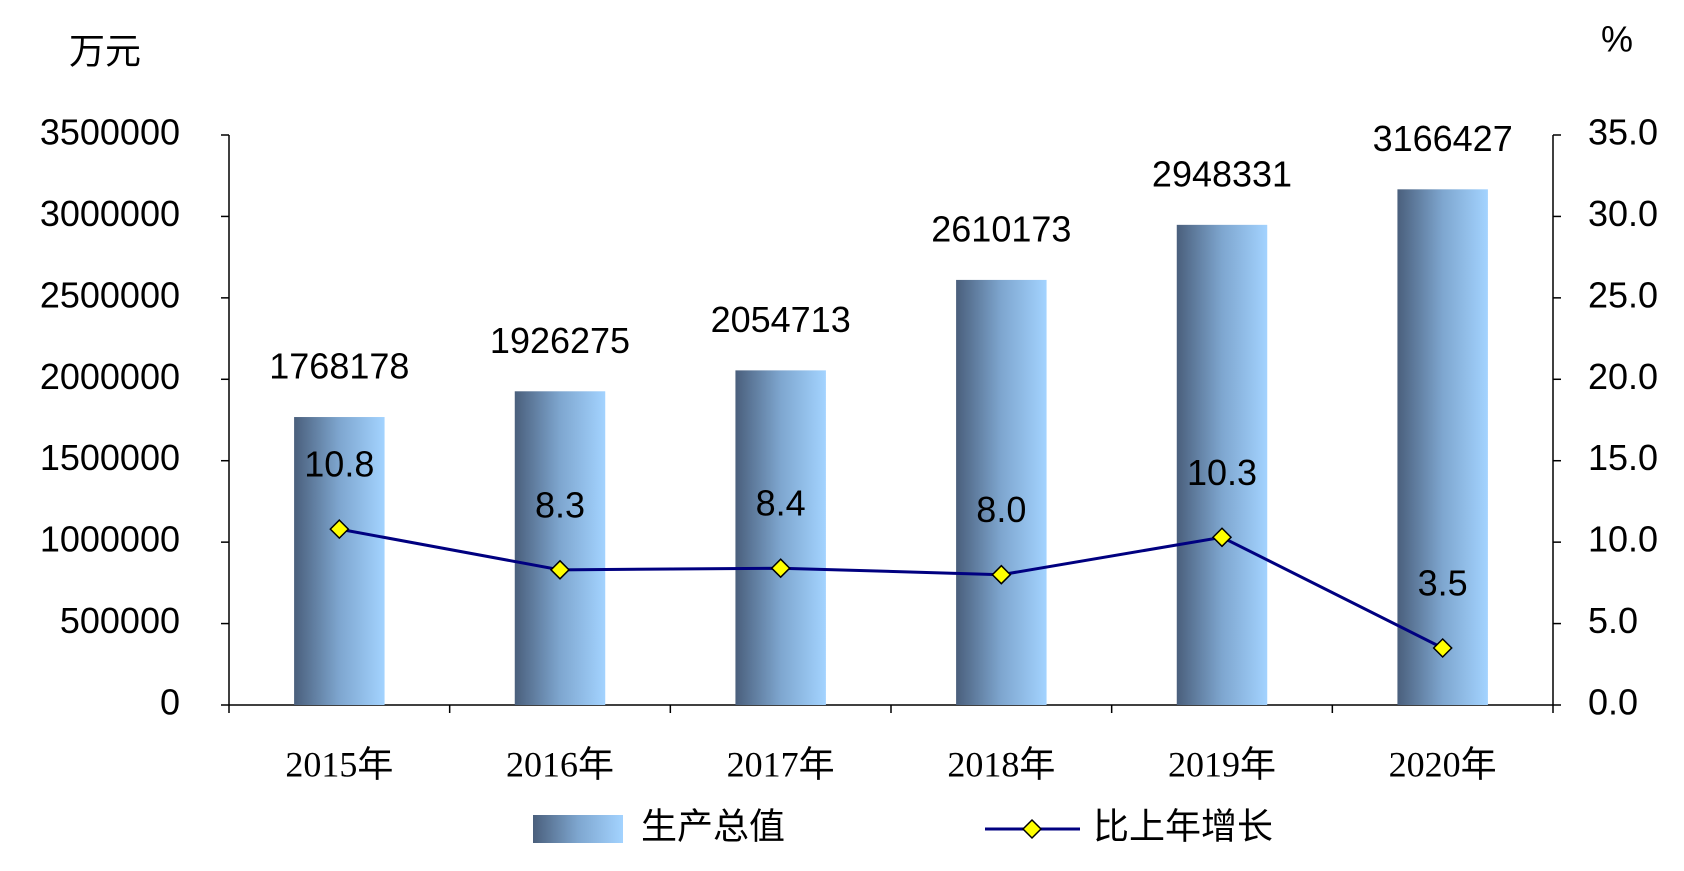 This screenshot has height=871, width=1684. Describe the element at coordinates (713, 826) in the screenshot. I see `legend-label: 生产总值` at that location.